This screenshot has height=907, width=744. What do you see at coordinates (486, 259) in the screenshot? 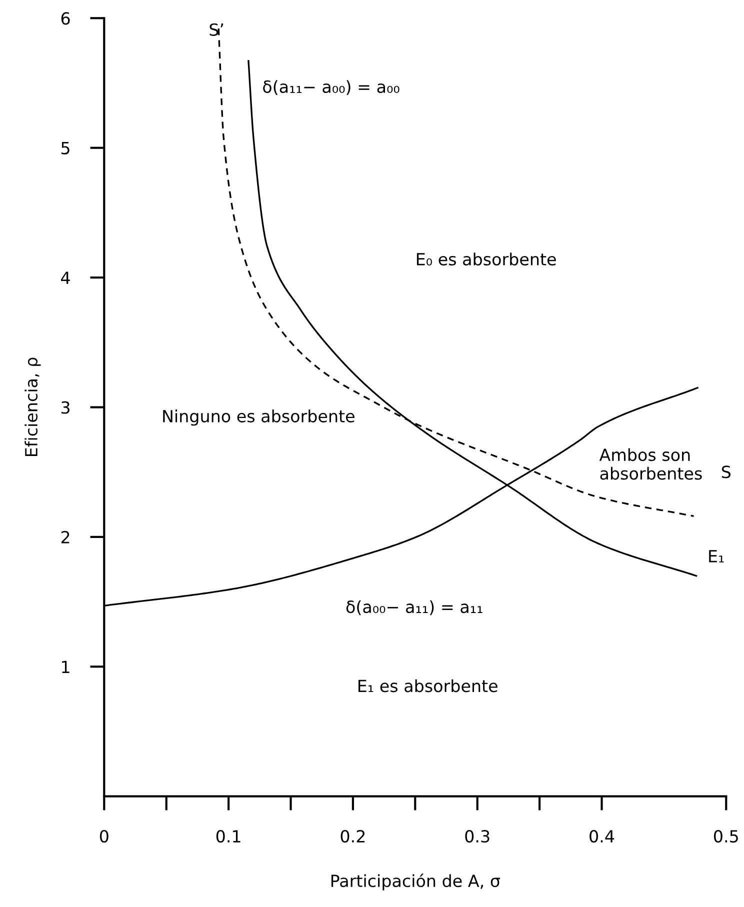
I see `annotation: E₀ es absorbente` at bounding box center [486, 259].